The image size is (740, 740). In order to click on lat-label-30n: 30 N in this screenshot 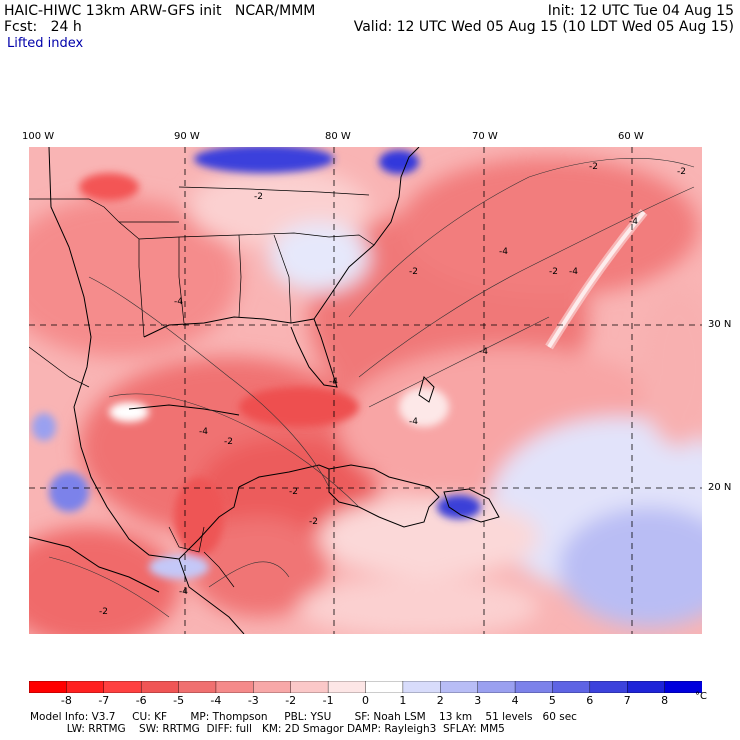, I will do `click(720, 324)`.